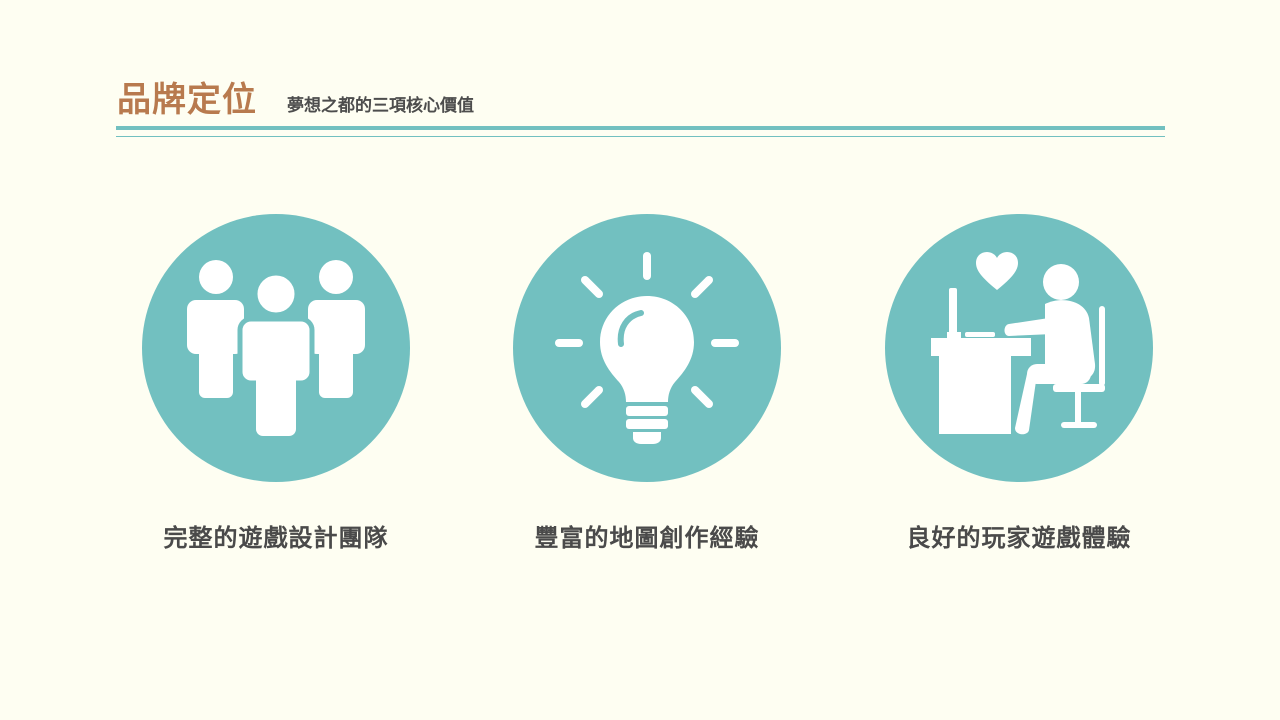 The width and height of the screenshot is (1280, 720). I want to click on slide-title: 品牌定位, so click(187, 100).